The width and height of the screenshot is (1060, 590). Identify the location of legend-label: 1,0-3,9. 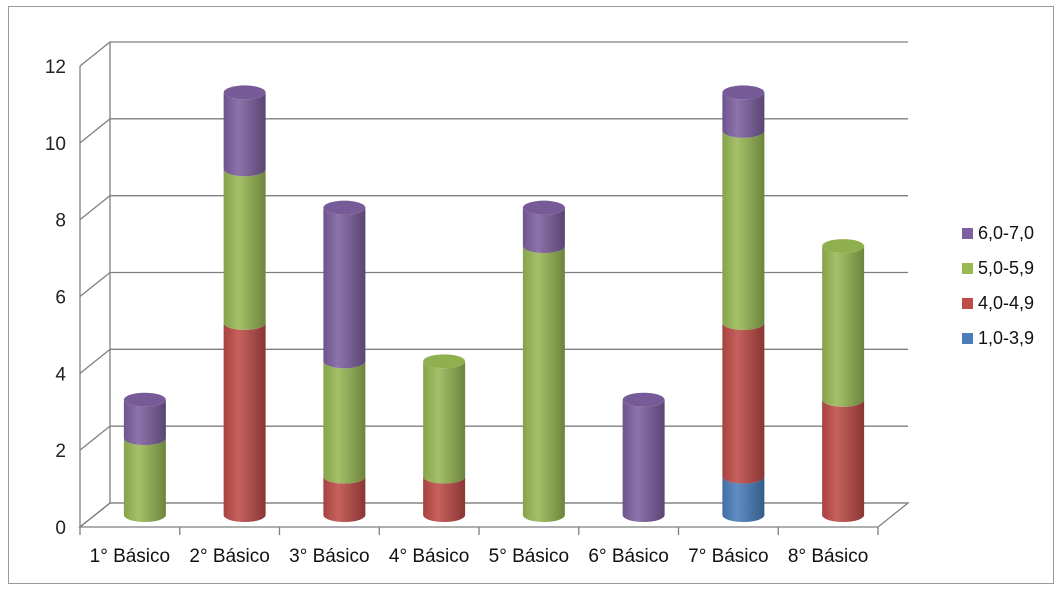
(1006, 338).